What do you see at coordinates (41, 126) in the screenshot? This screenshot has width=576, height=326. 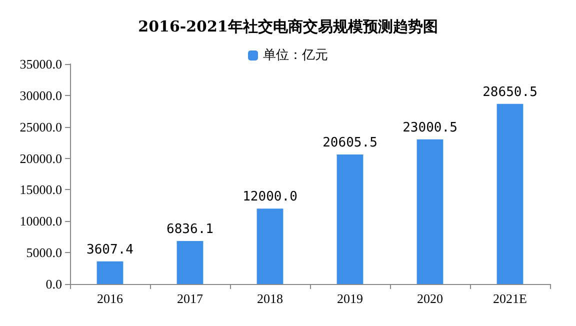 I see `y-tick-label: 25000.0` at bounding box center [41, 126].